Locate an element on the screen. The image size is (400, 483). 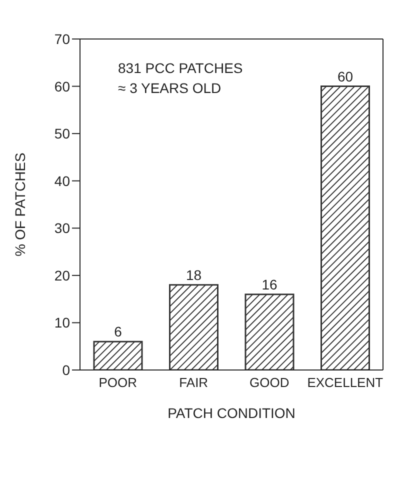
y-axis-title: % OF PATCHES is located at coordinates (20, 204).